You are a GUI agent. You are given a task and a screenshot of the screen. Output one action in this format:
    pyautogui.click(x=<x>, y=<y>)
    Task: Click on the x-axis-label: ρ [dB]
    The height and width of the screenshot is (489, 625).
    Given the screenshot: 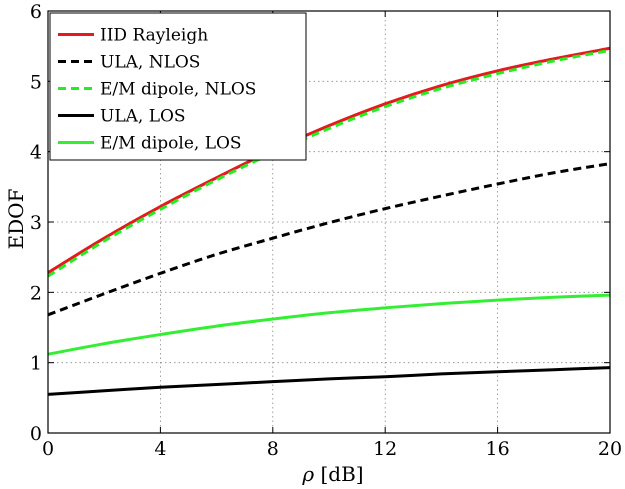 What is the action you would take?
    pyautogui.click(x=332, y=474)
    